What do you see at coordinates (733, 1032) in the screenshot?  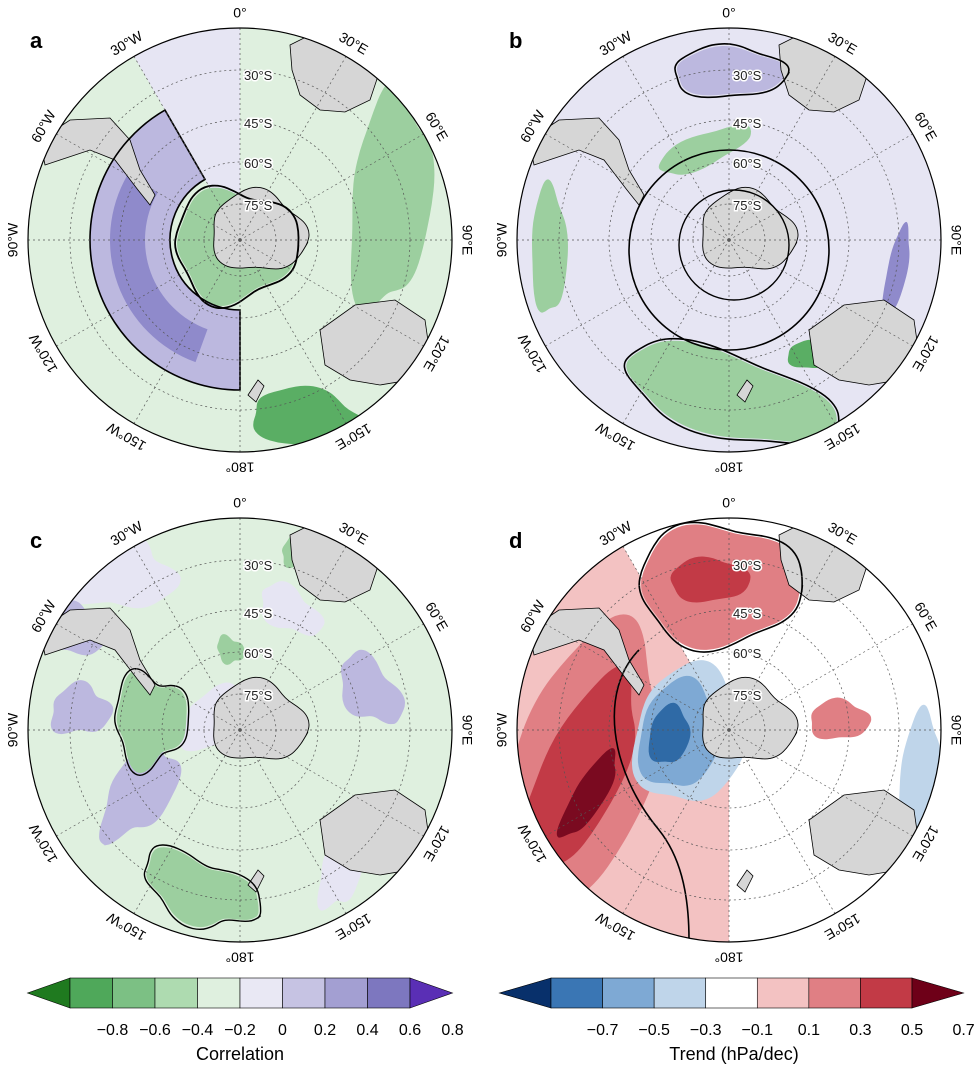 I see `colorbar-trend-ticks: −0.7 −0.5 −0.3 −0.1 0.1 0.3 0.5 0.7` at bounding box center [733, 1032].